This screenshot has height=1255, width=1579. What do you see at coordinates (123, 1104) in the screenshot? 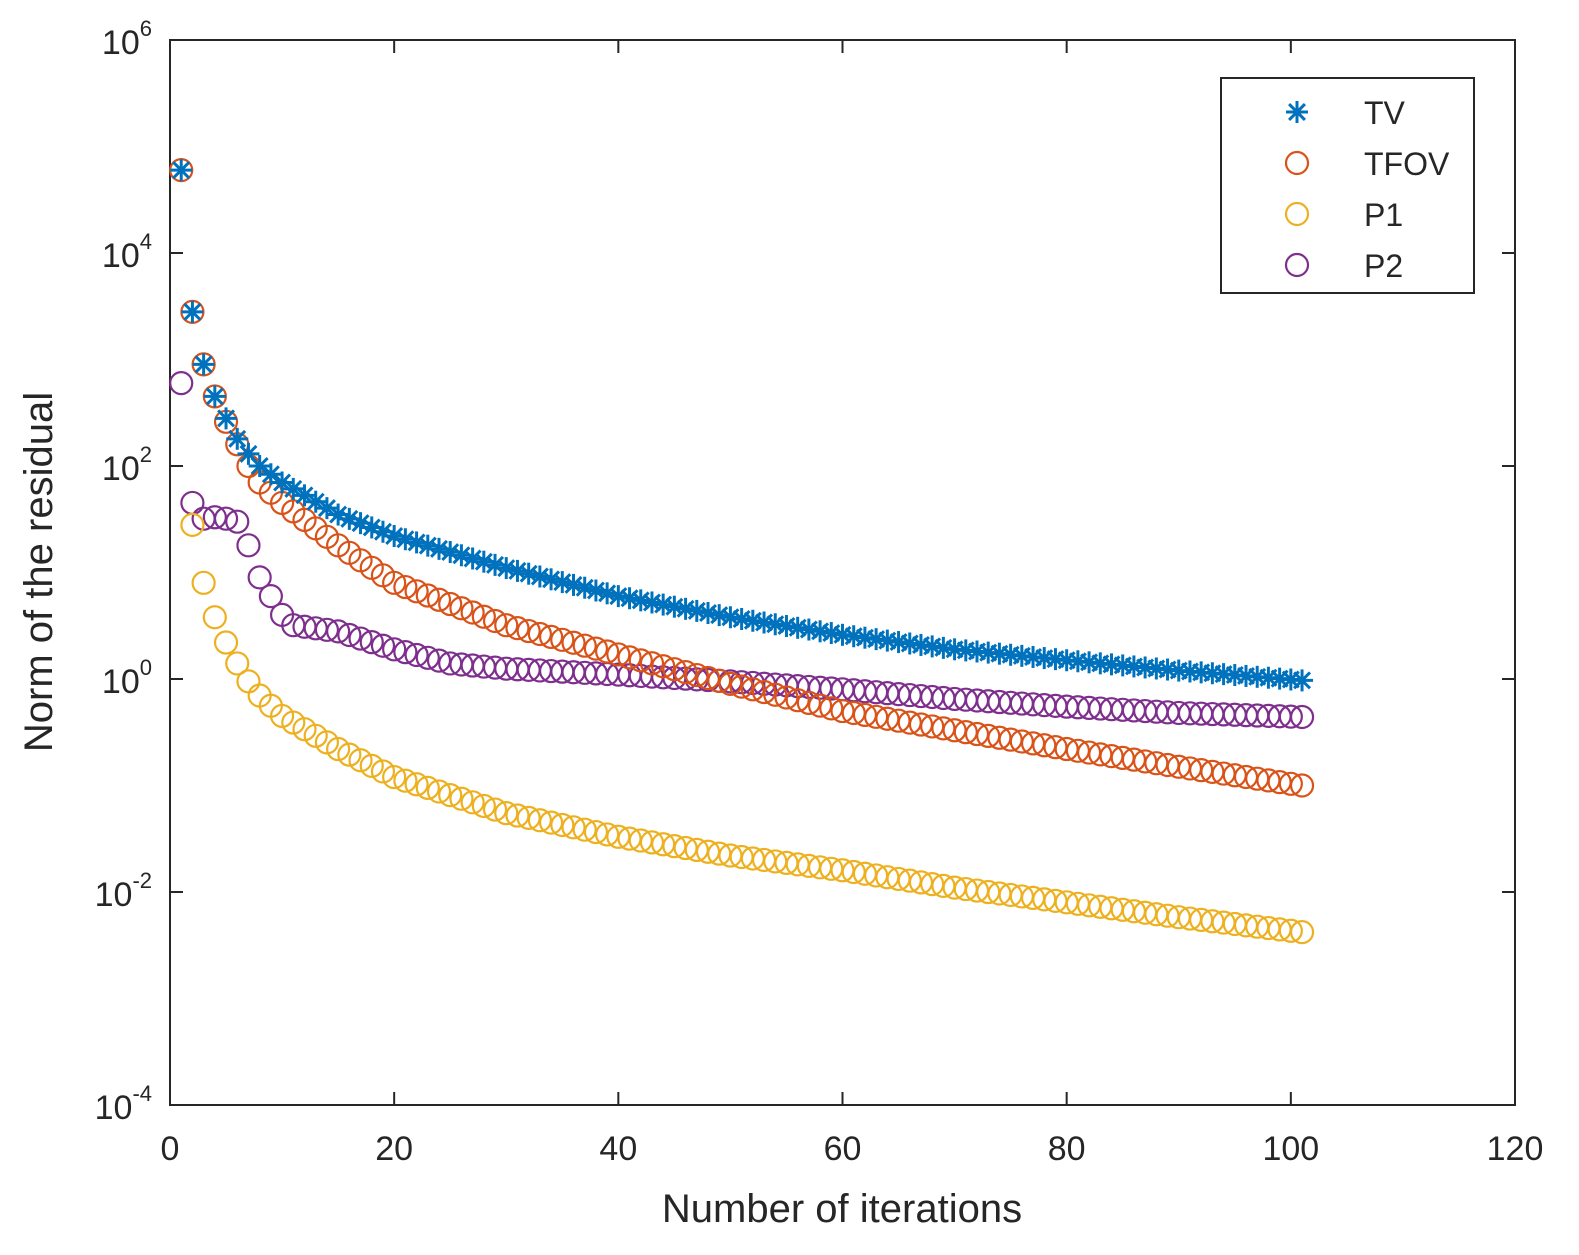
I see `y-tick-label: 10⁻⁴` at bounding box center [123, 1104].